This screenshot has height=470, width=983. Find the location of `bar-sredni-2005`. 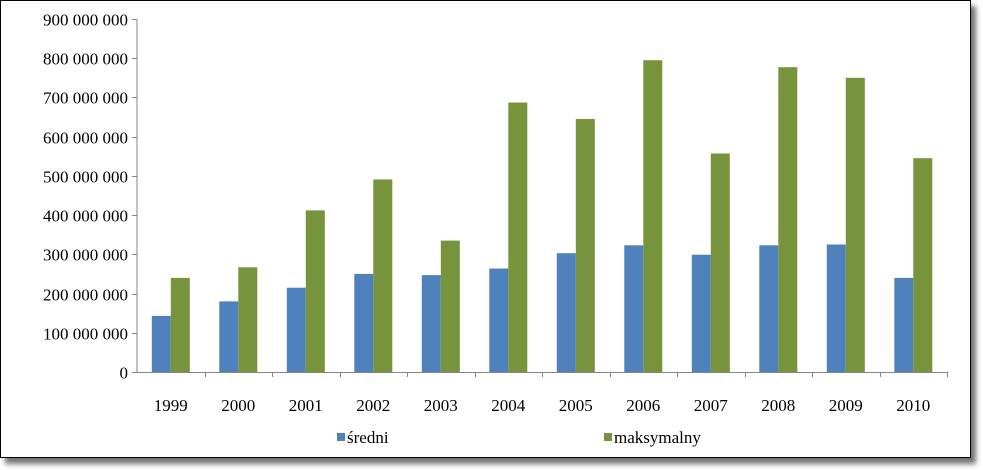

bar-sredni-2005 is located at coordinates (566, 312).